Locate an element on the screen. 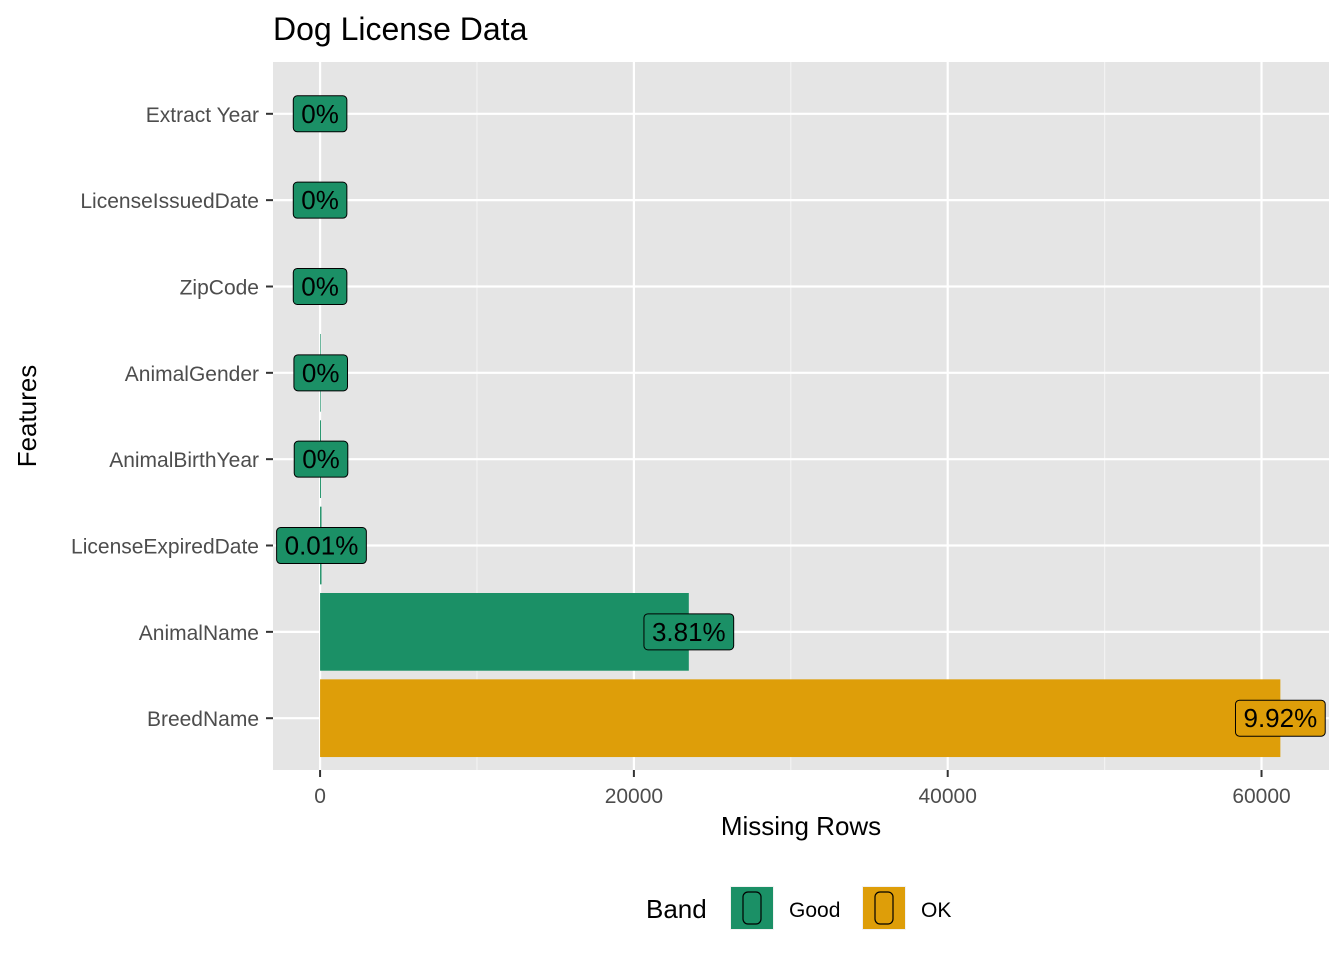 The height and width of the screenshot is (960, 1344). legend-key-good is located at coordinates (752, 908).